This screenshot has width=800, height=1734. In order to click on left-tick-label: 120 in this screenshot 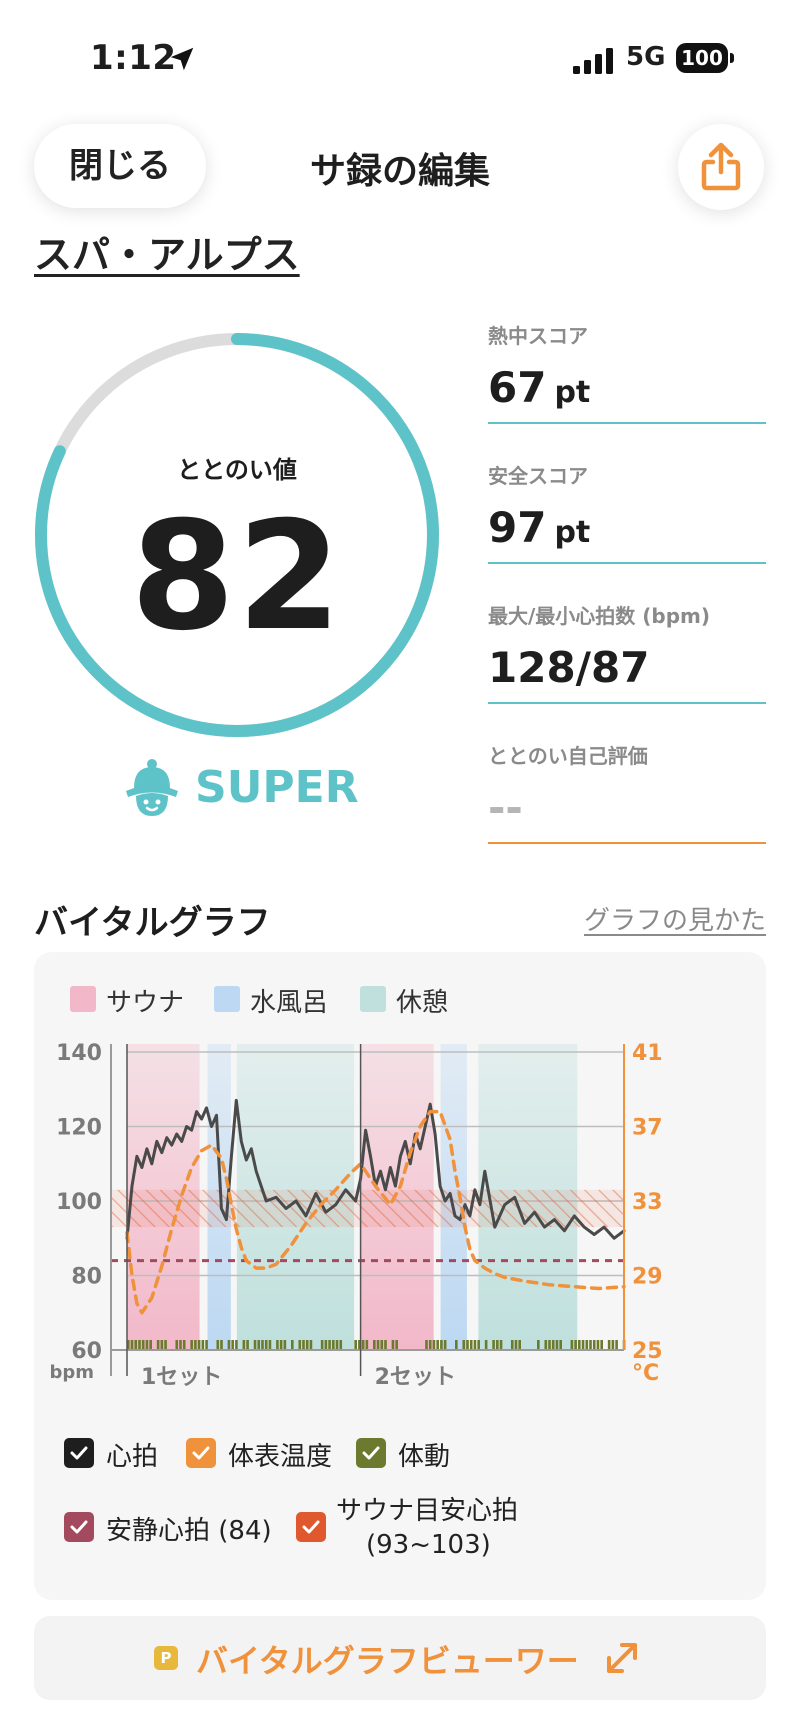, I will do `click(79, 1128)`.